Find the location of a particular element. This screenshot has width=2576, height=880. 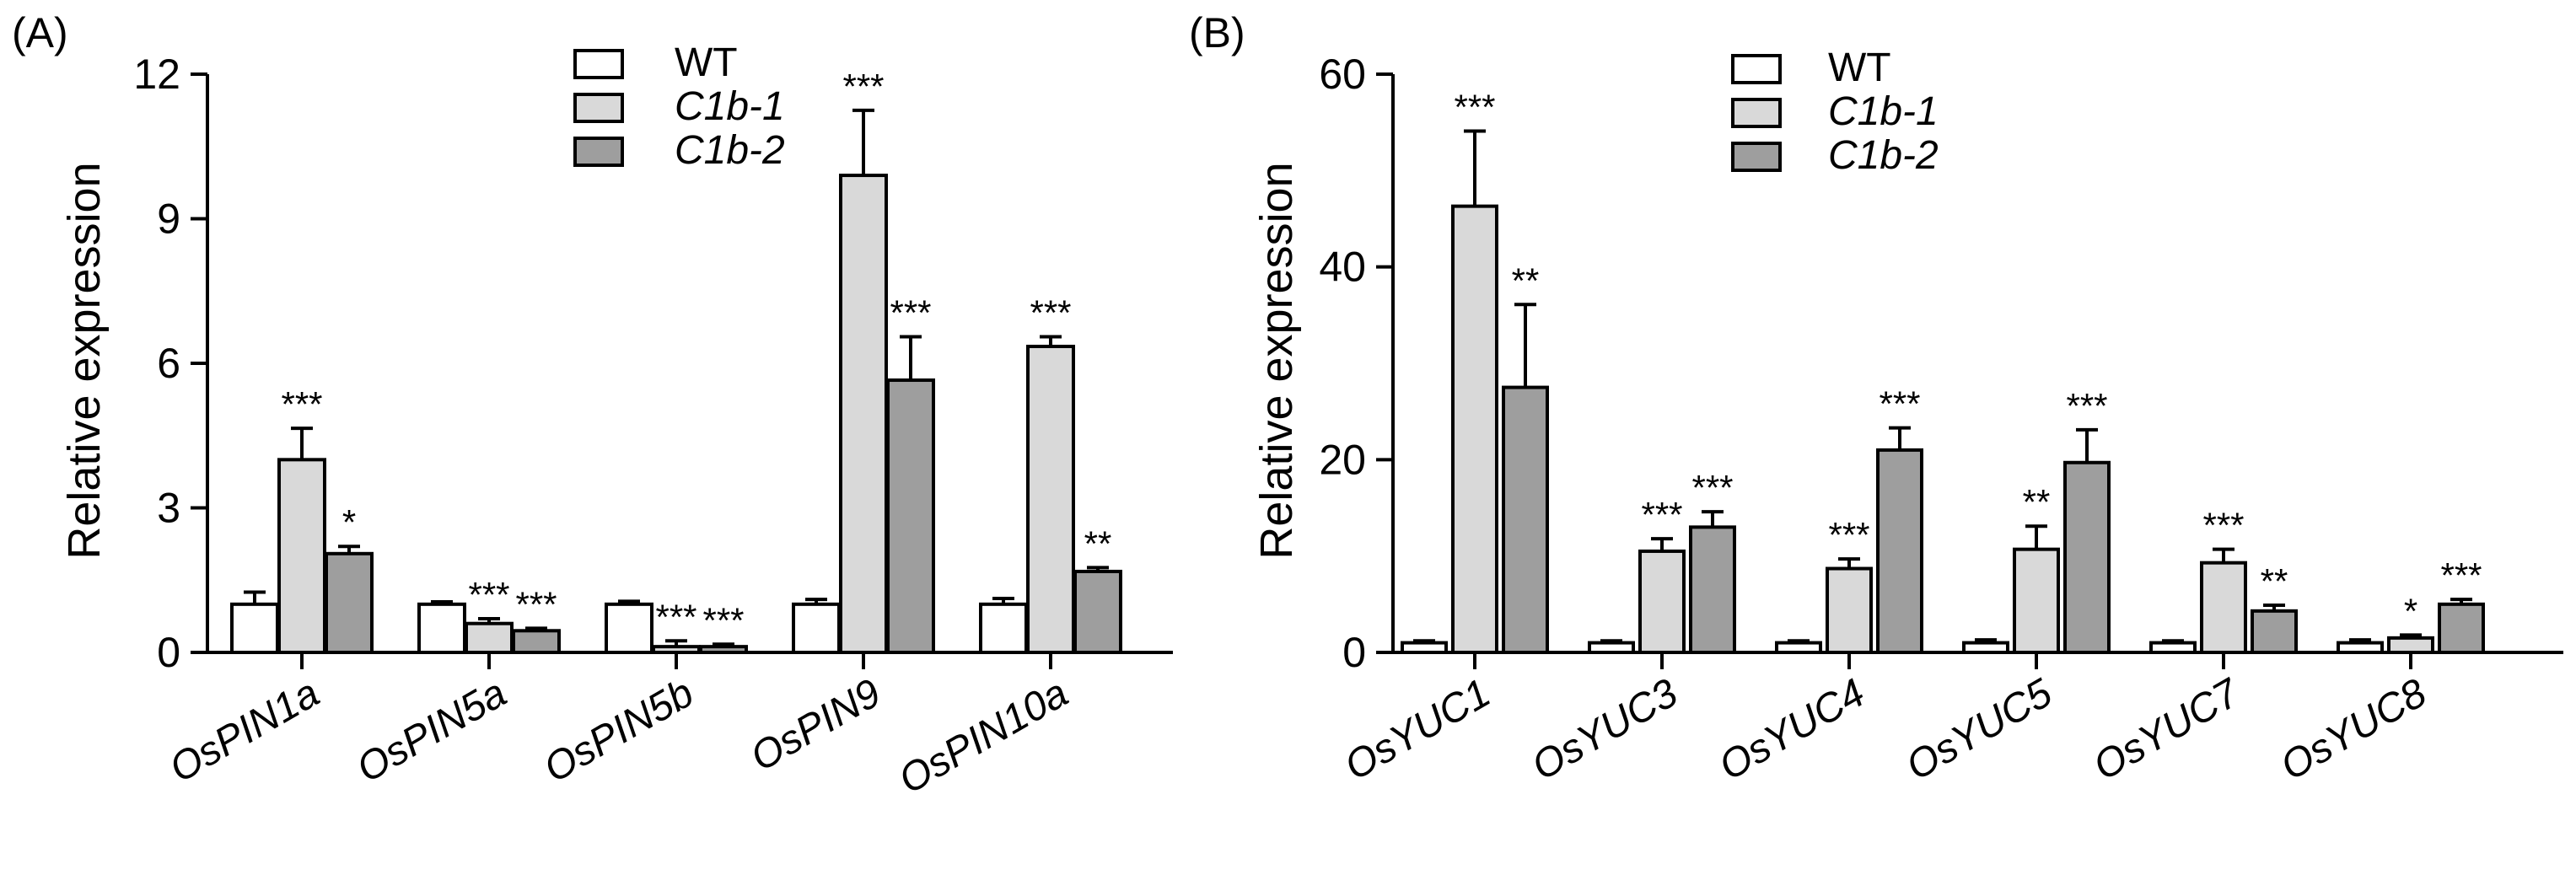

panel-a-y-ticks: 0 3 6 9 12 is located at coordinates (170, 363).